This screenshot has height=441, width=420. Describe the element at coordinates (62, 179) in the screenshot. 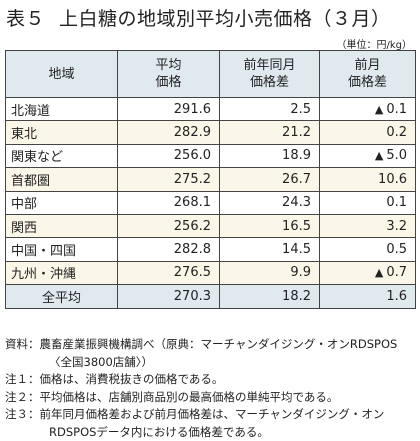

I see `region-cell: 首都圏` at that location.